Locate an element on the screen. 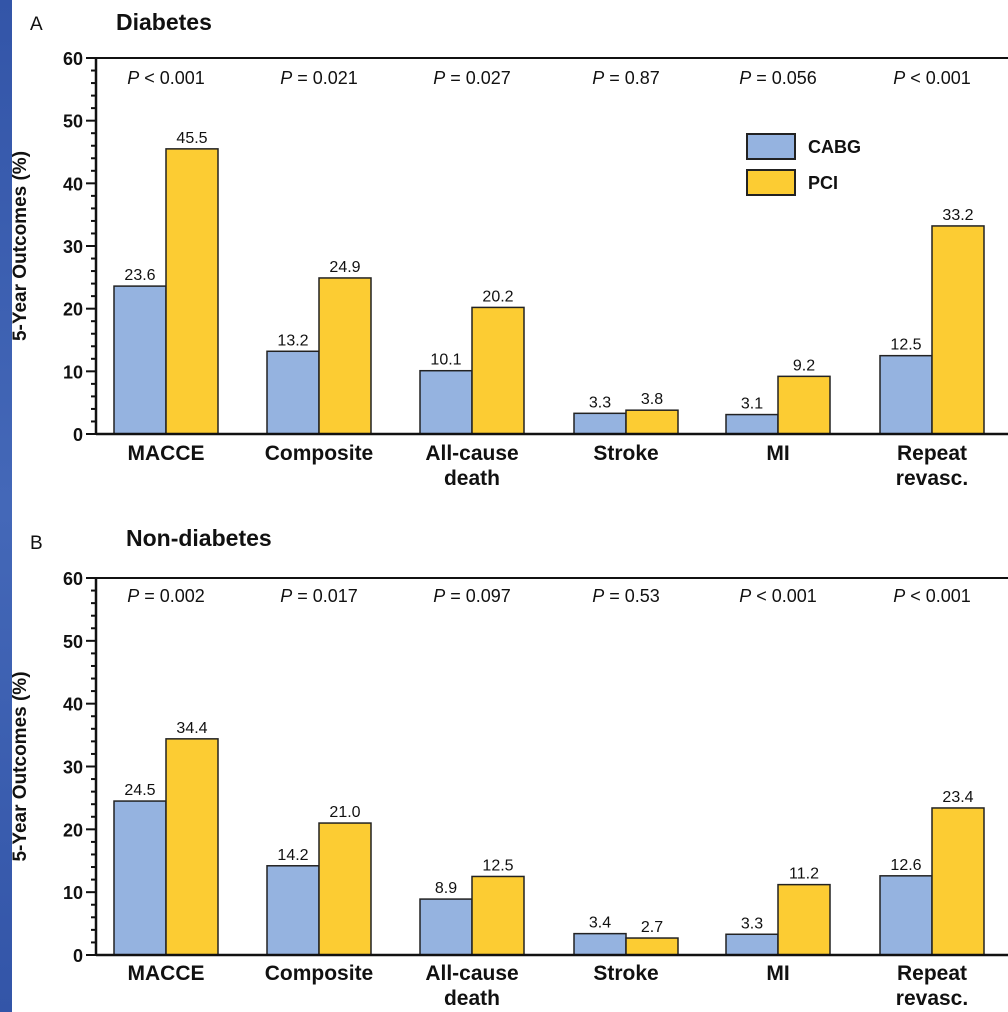 Image resolution: width=1008 pixels, height=1012 pixels. panel-title: Diabetes is located at coordinates (164, 22).